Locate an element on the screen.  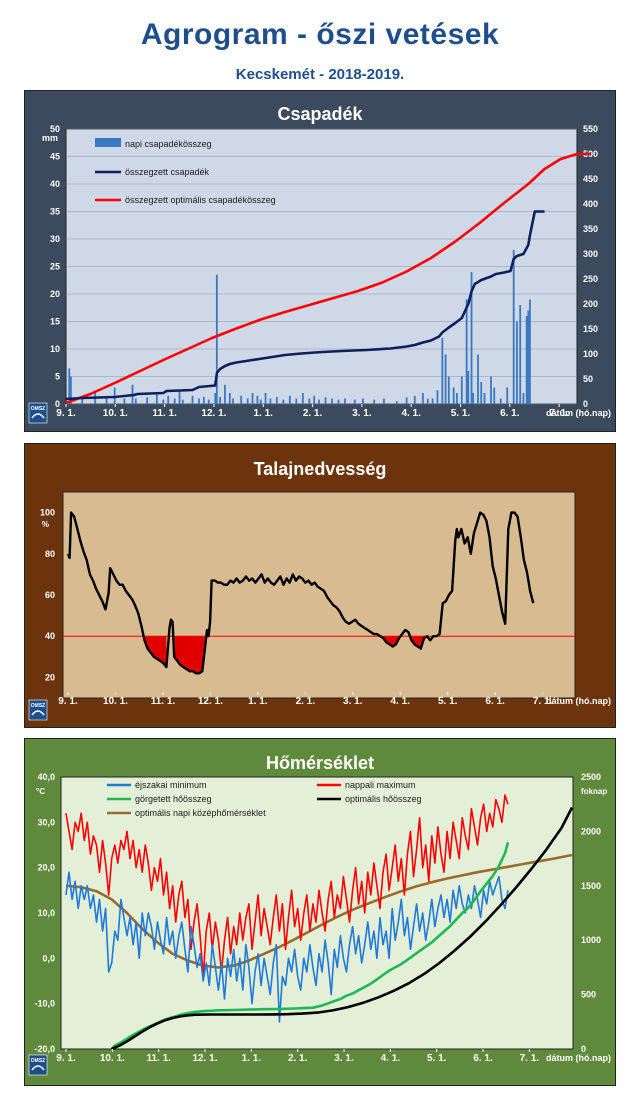
temp-y-tick-left: 10,0 is located at coordinates (46, 913).